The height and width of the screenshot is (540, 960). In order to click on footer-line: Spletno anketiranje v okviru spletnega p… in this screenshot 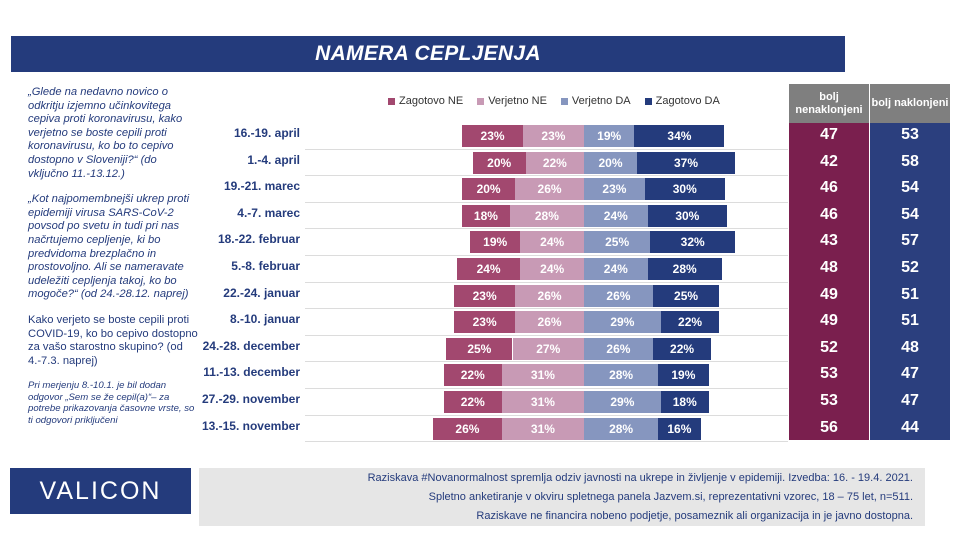, I will do `click(670, 497)`.